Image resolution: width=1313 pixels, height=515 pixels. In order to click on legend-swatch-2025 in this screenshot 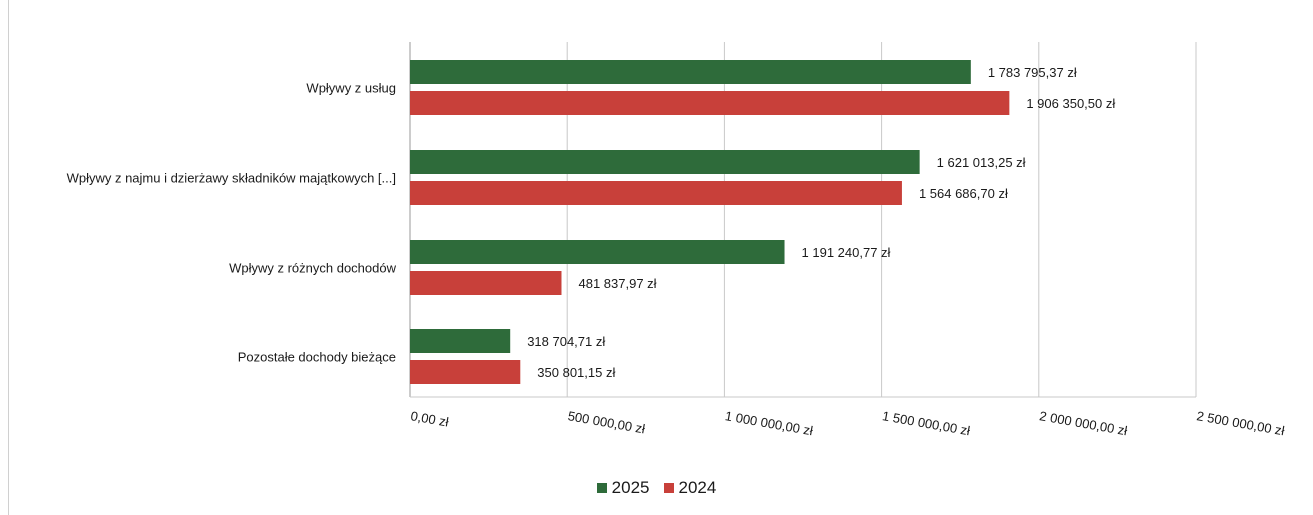, I will do `click(601, 488)`.